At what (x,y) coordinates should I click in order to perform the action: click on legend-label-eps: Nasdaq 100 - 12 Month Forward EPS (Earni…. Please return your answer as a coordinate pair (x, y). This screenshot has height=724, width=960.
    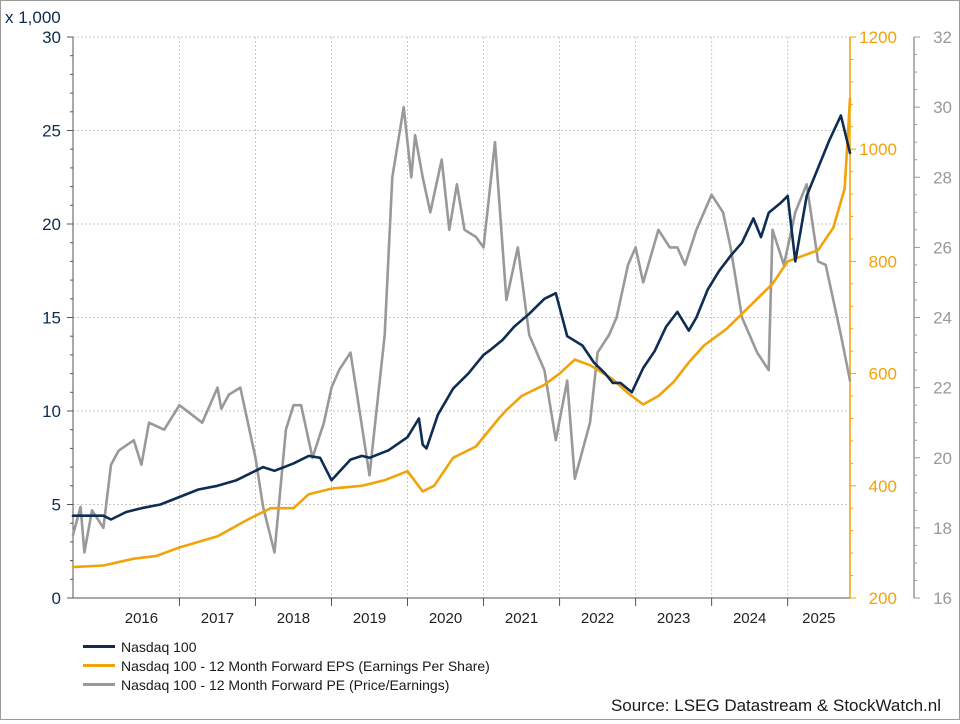
    Looking at the image, I should click on (305, 665).